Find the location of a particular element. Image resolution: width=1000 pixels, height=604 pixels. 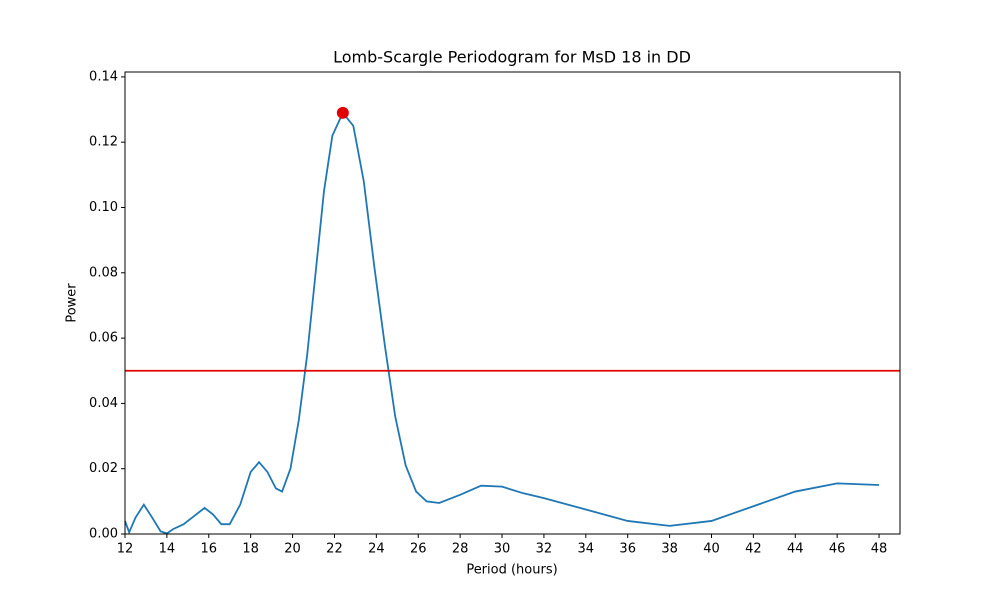

x-tick-label: 14 is located at coordinates (167, 549).